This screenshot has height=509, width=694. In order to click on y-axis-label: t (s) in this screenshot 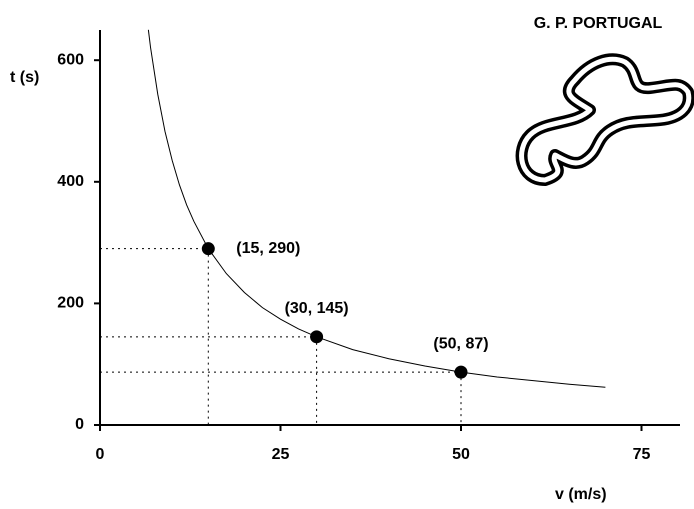, I will do `click(24, 77)`.